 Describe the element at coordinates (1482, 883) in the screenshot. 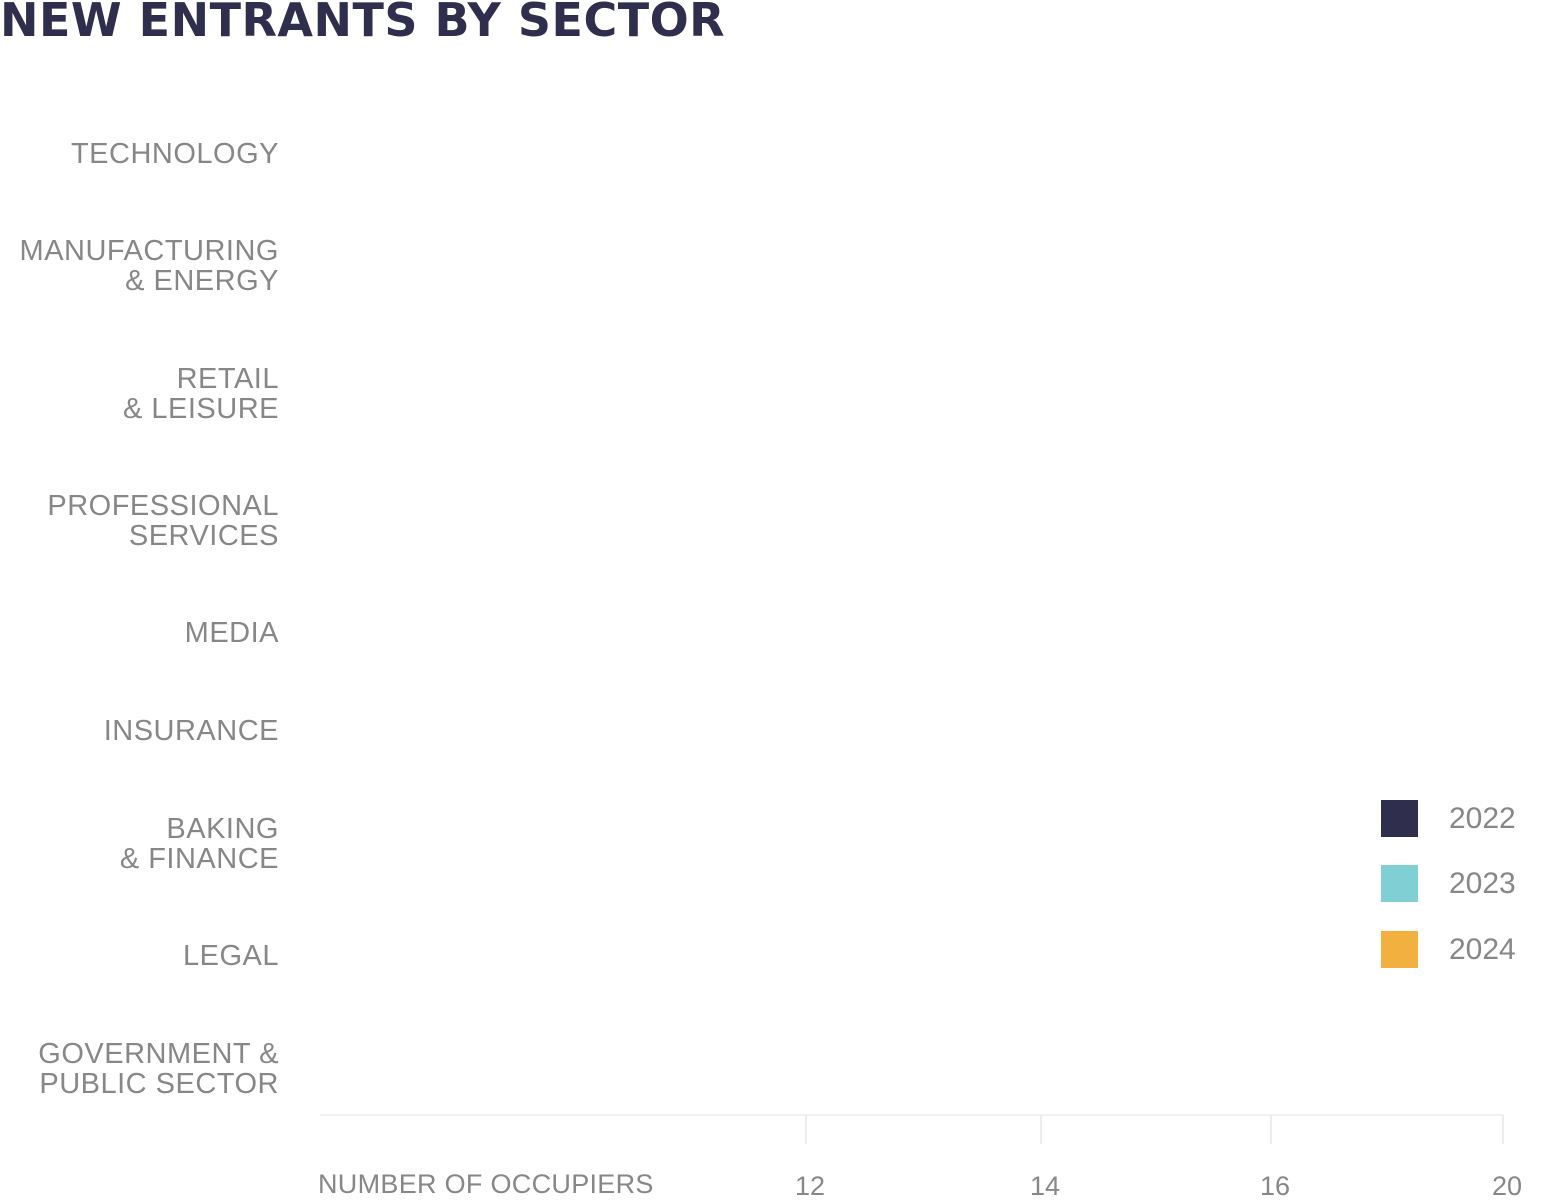

I see `legend-label: 2023` at that location.